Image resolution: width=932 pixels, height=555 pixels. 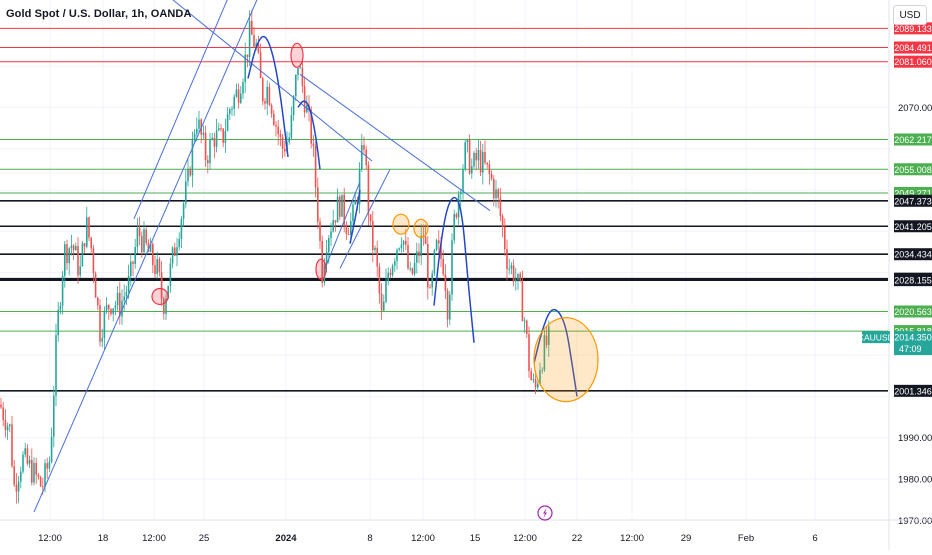 I want to click on price-level-label: 2020.563, so click(x=913, y=311).